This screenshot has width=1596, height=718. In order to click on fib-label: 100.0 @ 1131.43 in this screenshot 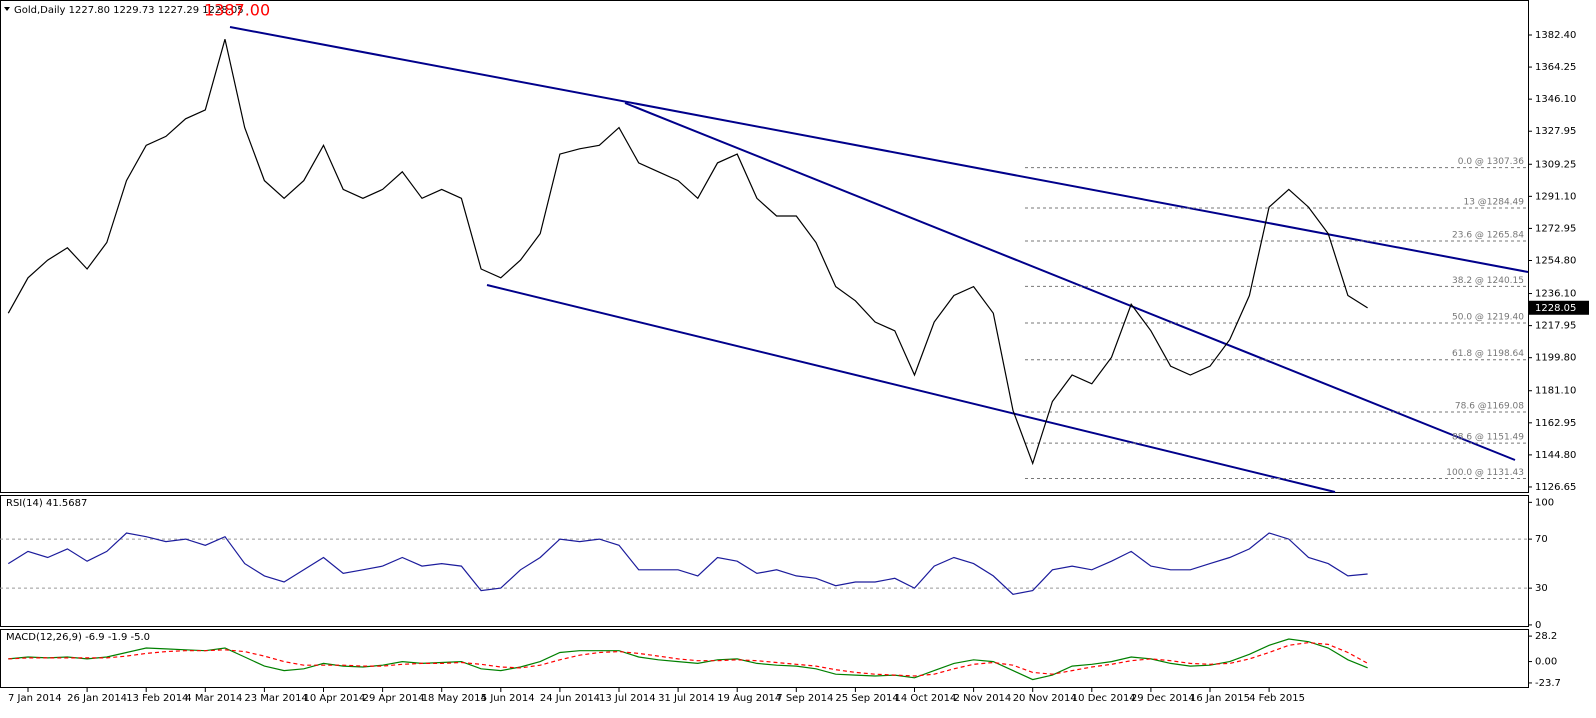, I will do `click(1485, 473)`.